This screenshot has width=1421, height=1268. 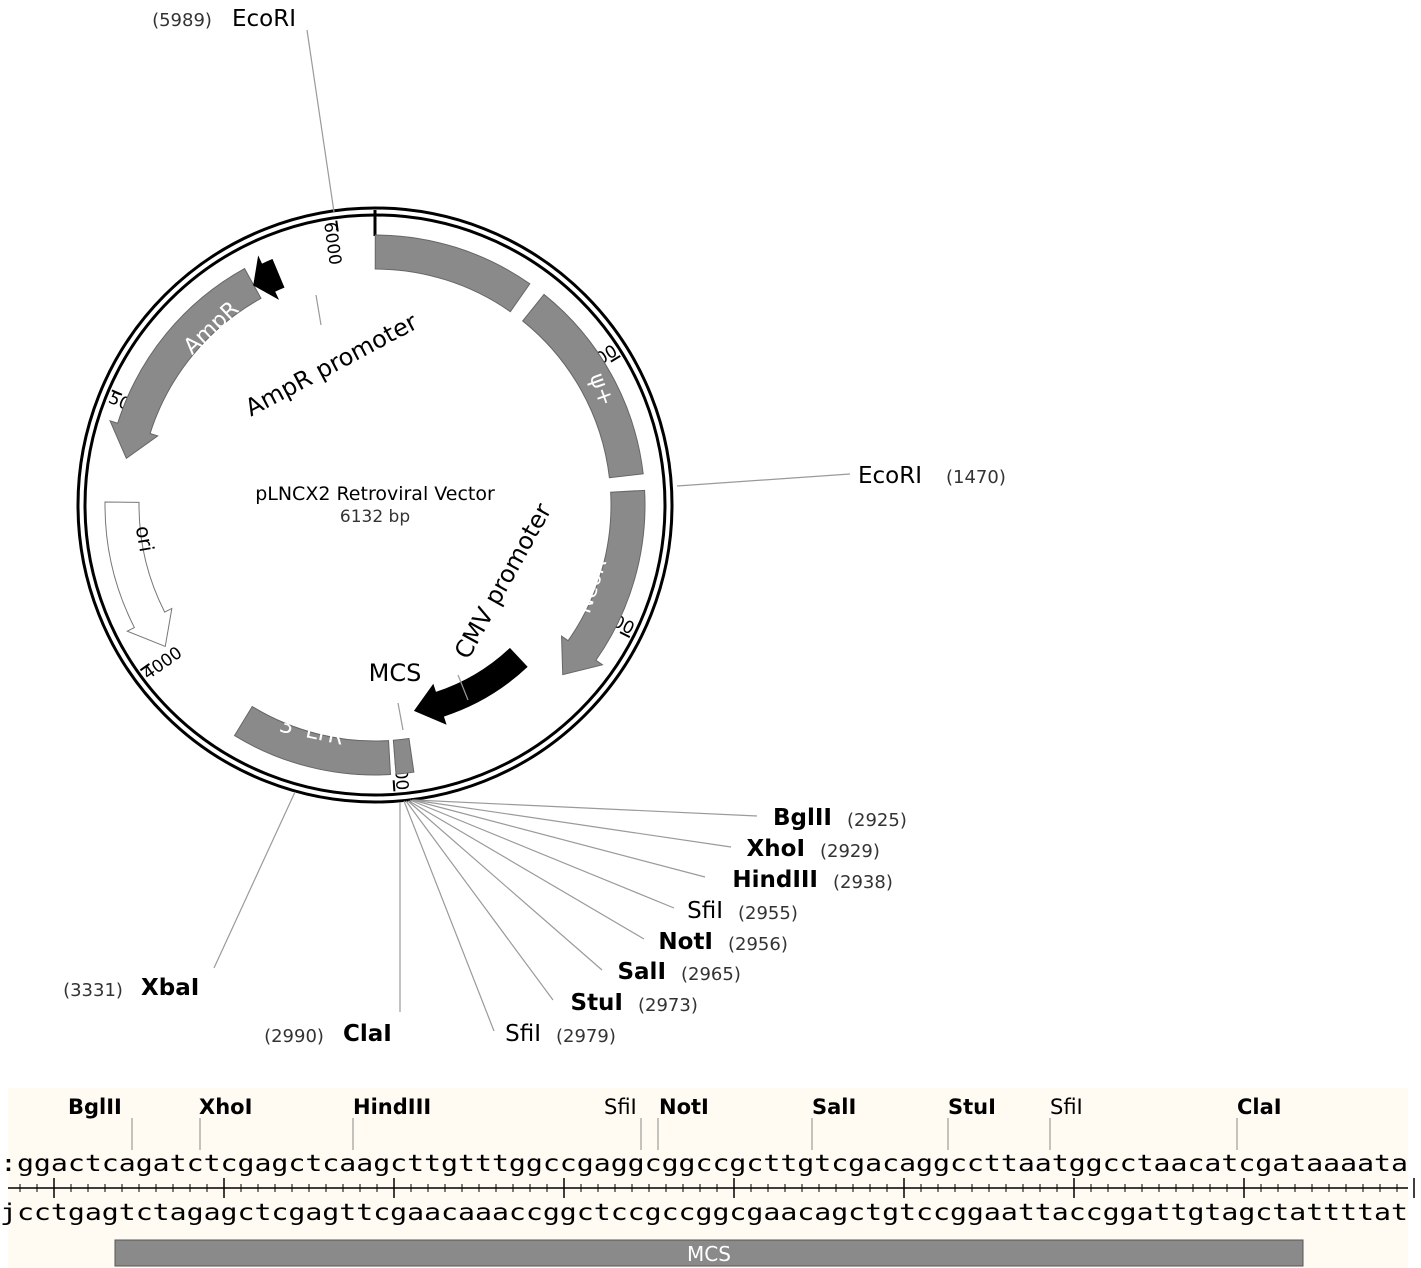 What do you see at coordinates (269, 277) in the screenshot?
I see `feature-ampr-promoter` at bounding box center [269, 277].